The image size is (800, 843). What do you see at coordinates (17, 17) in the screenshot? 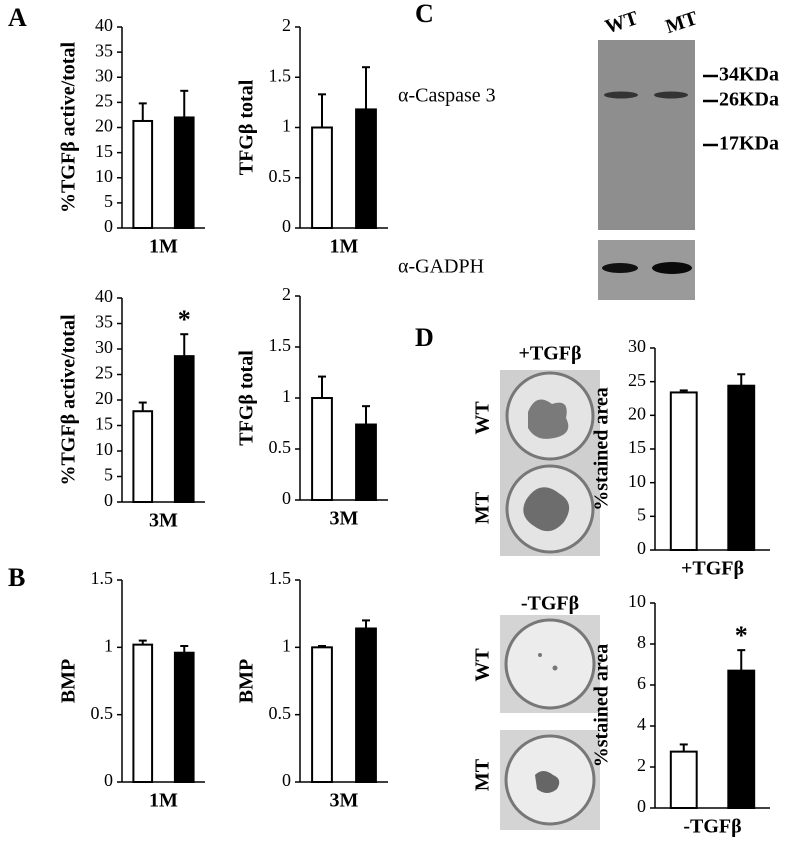
I see `panel-label: A` at bounding box center [17, 17].